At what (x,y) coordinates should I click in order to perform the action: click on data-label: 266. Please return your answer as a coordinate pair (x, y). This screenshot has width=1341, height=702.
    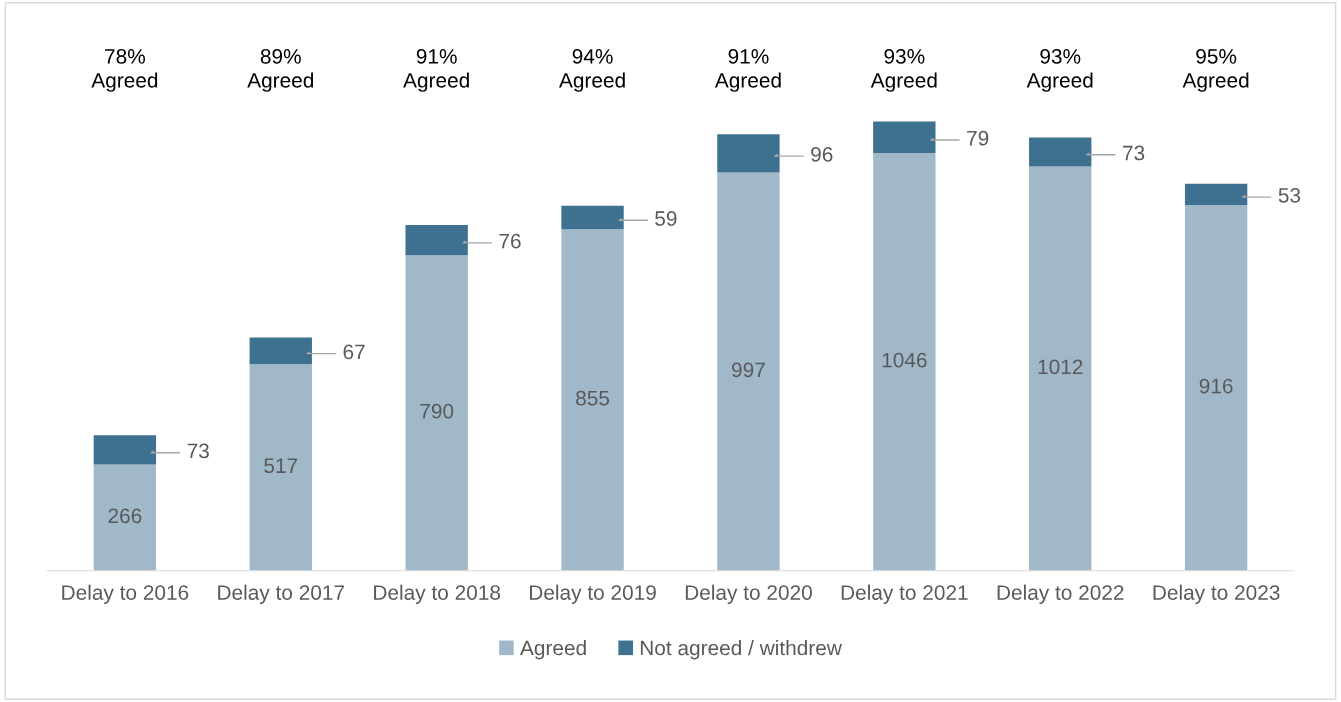
    Looking at the image, I should click on (125, 516).